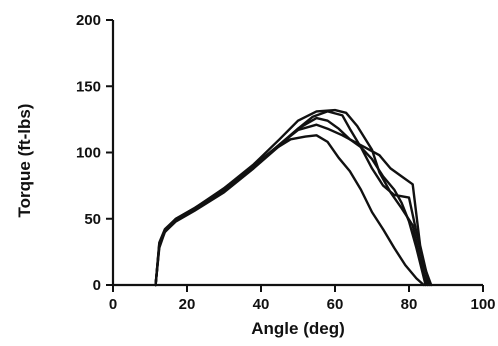  Describe the element at coordinates (482, 304) in the screenshot. I see `x-tick-label-100: 100` at that location.